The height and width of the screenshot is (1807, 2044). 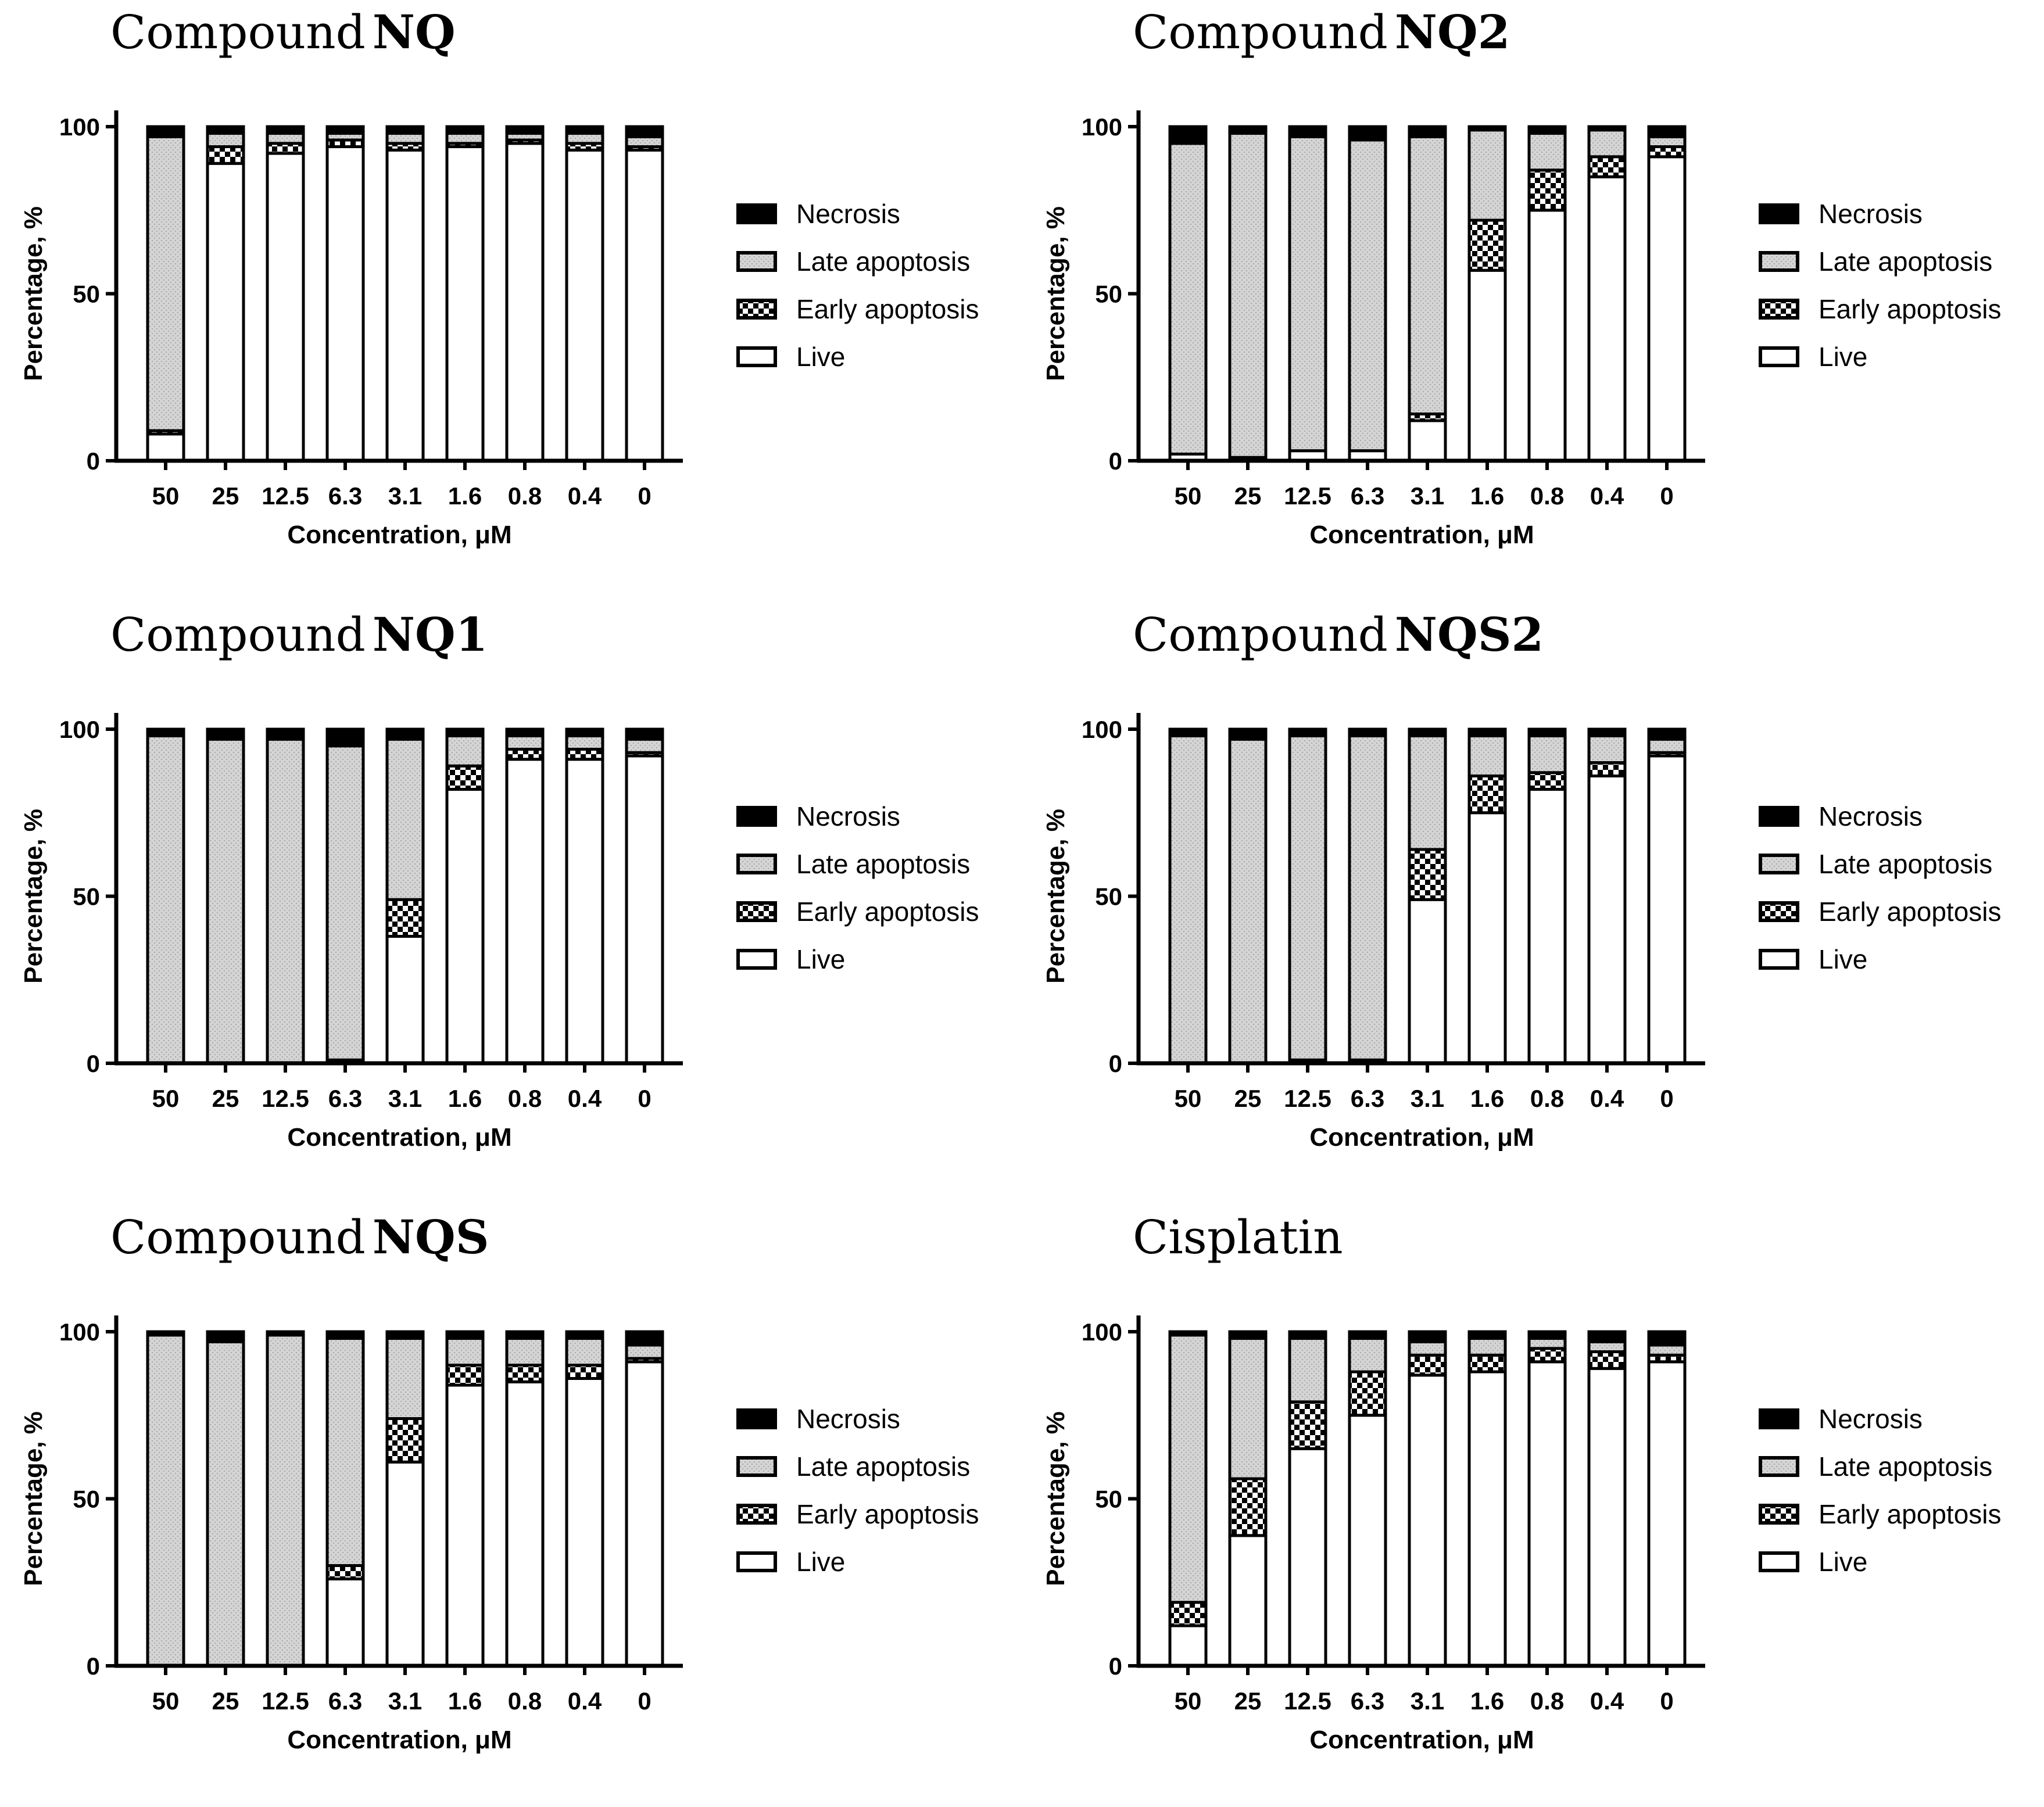 I want to click on x-axis-title: Concentration, μM, so click(x=399, y=1740).